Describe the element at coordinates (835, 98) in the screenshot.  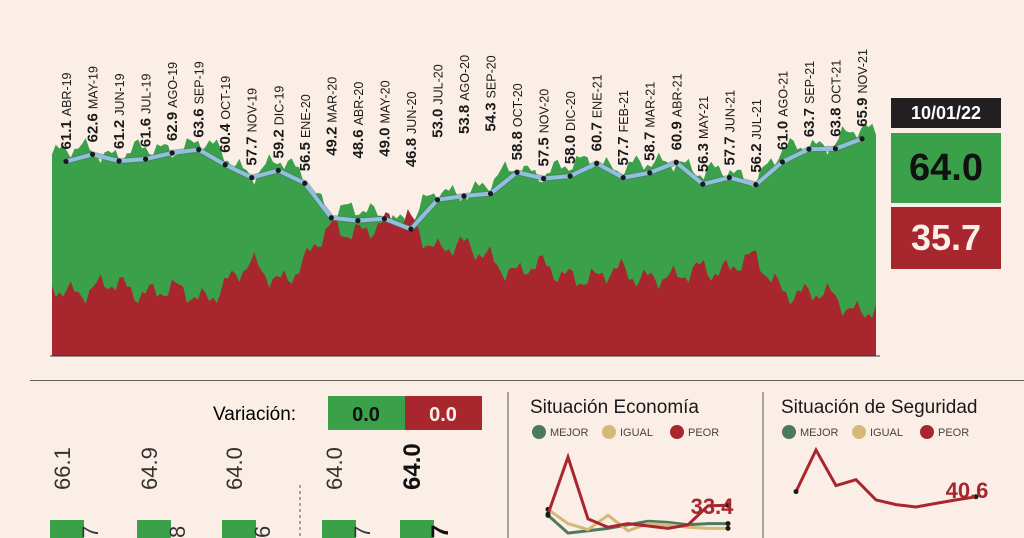
I see `approval-value-label: 63.8 OCT-21` at that location.